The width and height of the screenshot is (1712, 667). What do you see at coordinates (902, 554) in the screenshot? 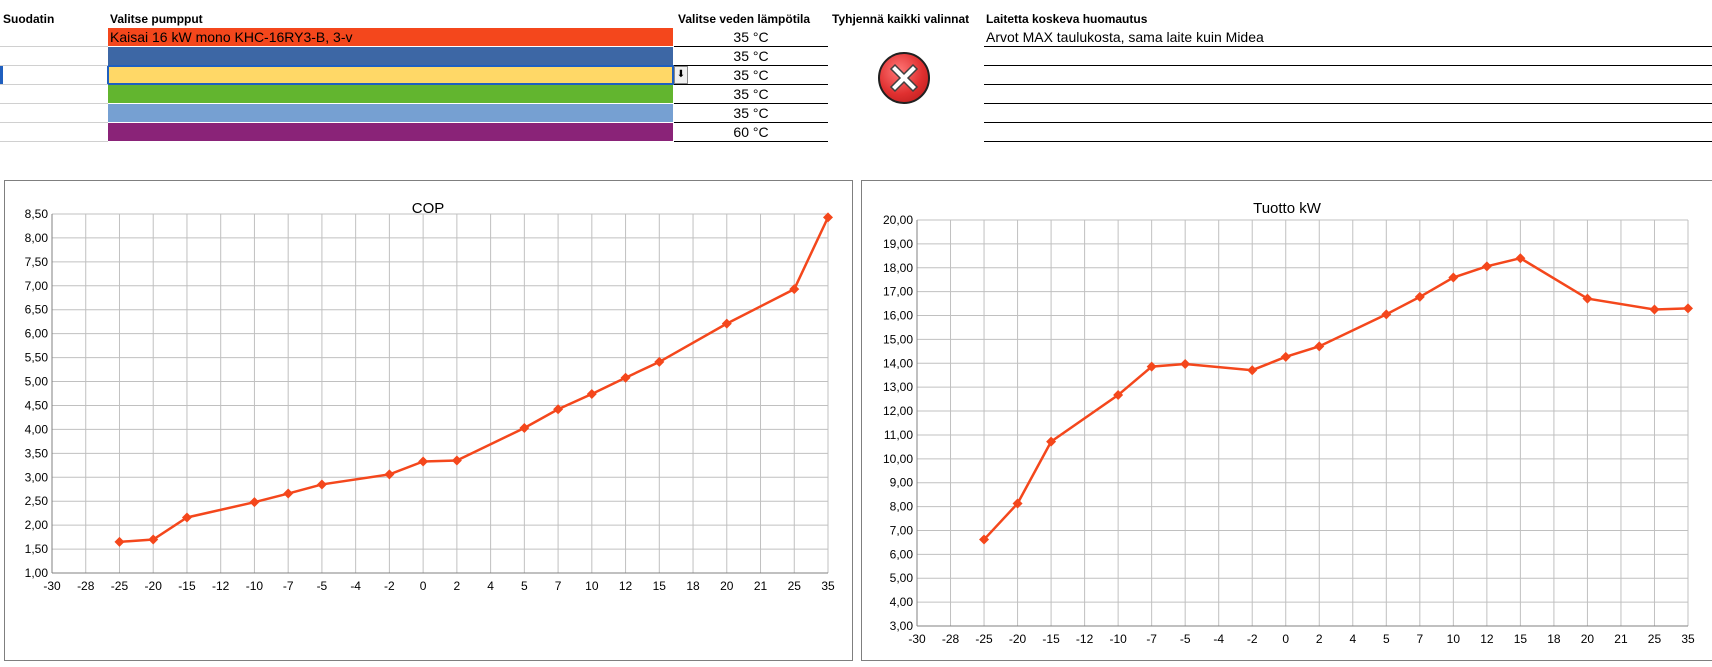
I see `y-tick-label: 6,00` at bounding box center [902, 554].